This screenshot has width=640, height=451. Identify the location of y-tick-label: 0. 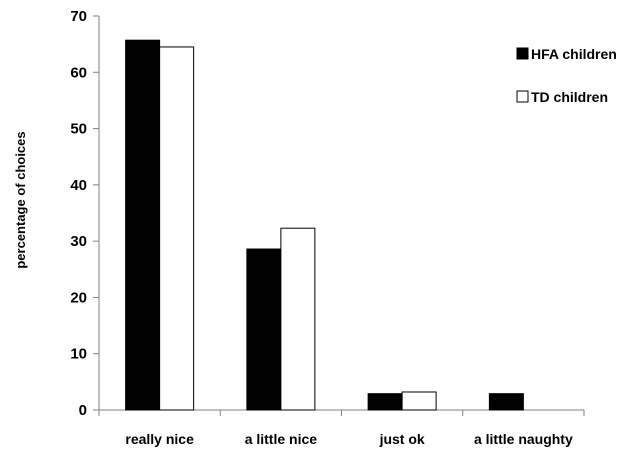
(83, 410).